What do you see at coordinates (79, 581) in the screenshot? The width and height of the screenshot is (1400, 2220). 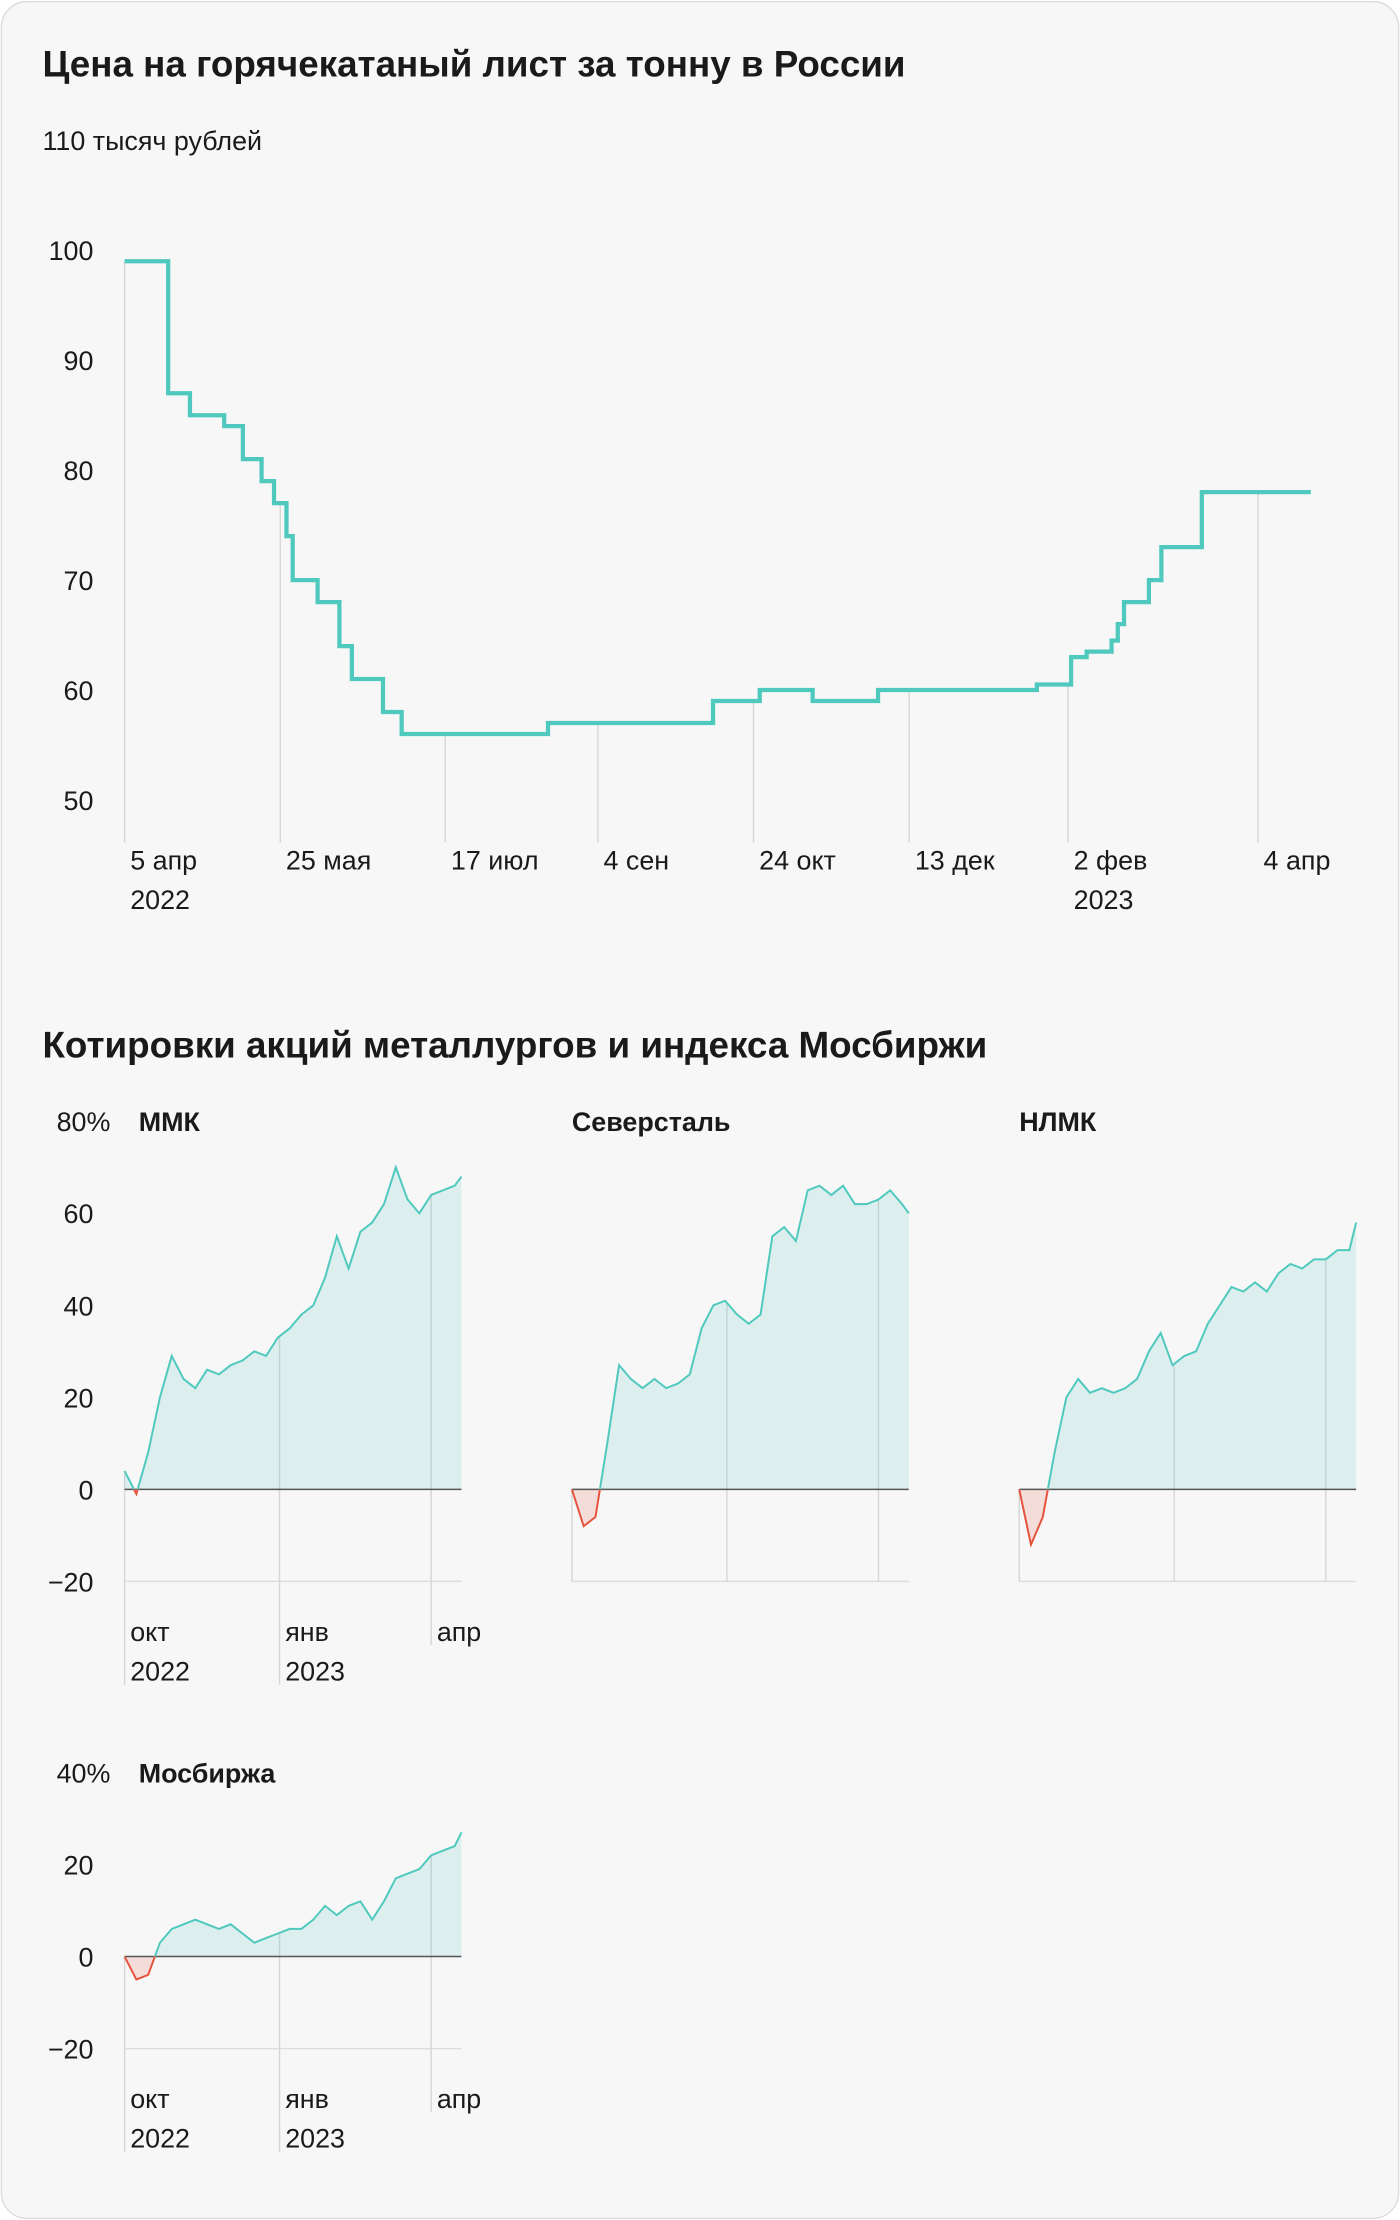 I see `y-tick-label: 70` at bounding box center [79, 581].